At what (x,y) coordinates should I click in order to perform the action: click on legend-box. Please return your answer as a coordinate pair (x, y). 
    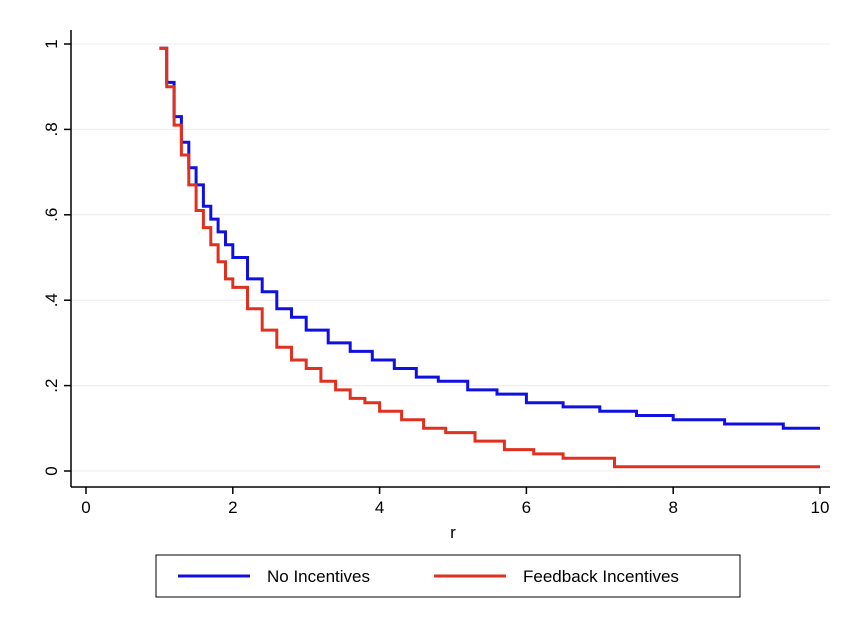
    Looking at the image, I should click on (448, 576).